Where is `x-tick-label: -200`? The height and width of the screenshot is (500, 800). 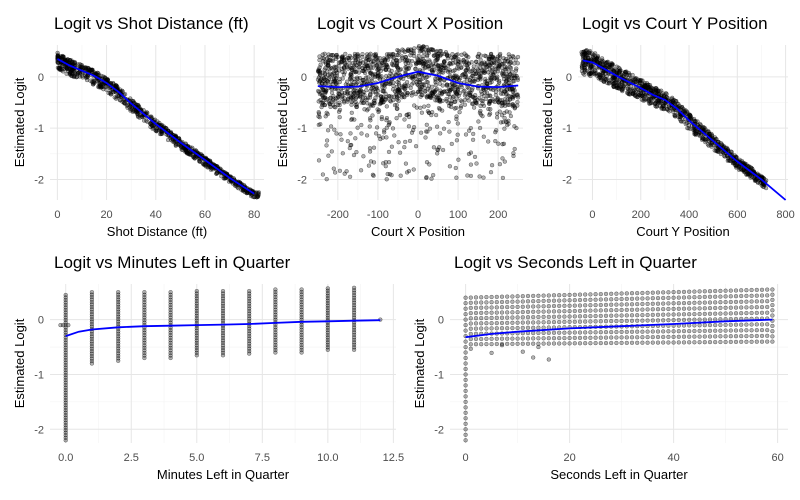
x-tick-label: -200 is located at coordinates (338, 215).